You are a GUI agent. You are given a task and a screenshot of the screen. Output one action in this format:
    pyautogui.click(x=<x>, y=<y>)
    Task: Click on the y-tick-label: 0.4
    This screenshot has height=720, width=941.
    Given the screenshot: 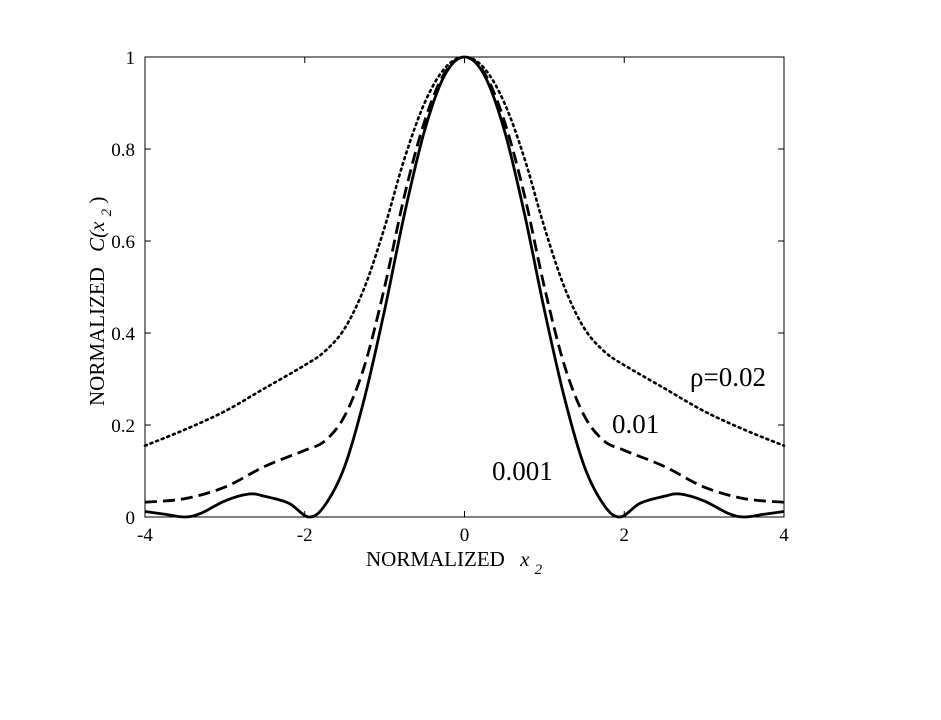 What is the action you would take?
    pyautogui.click(x=123, y=334)
    